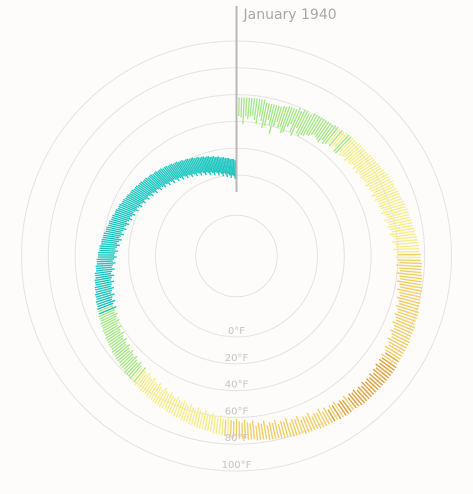 The height and width of the screenshot is (494, 473). Describe the element at coordinates (236, 256) in the screenshot. I see `ring-inner` at that location.